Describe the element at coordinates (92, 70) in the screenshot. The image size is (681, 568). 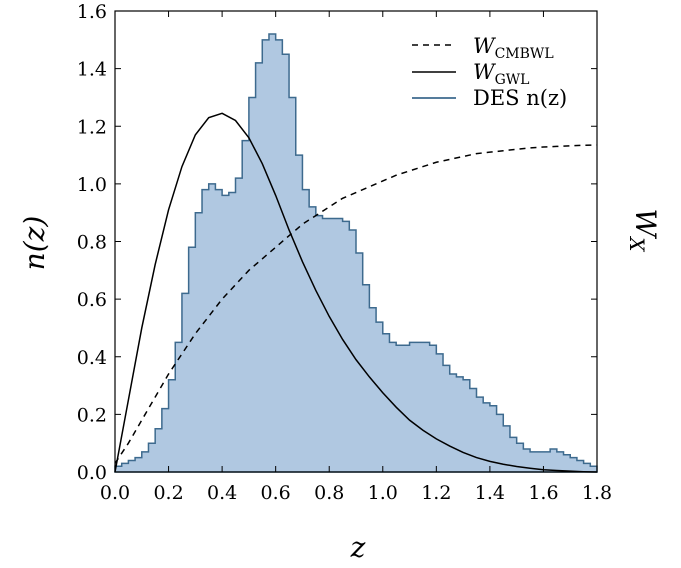
I see `y-tick-label: 1.4` at that location.